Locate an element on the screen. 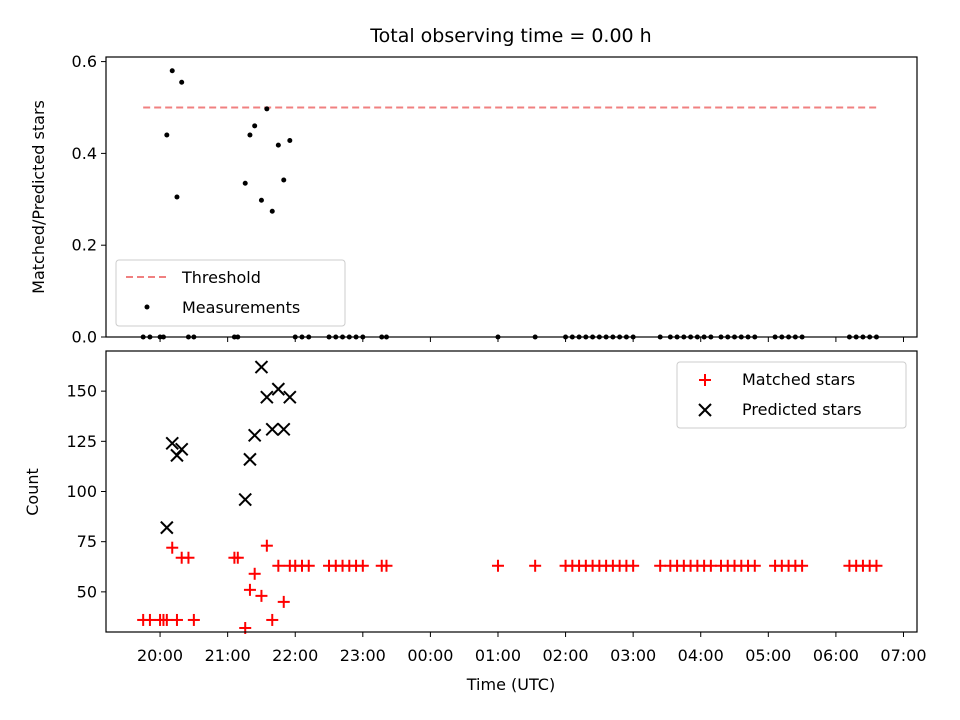  legend-matched-swatch is located at coordinates (705, 380).